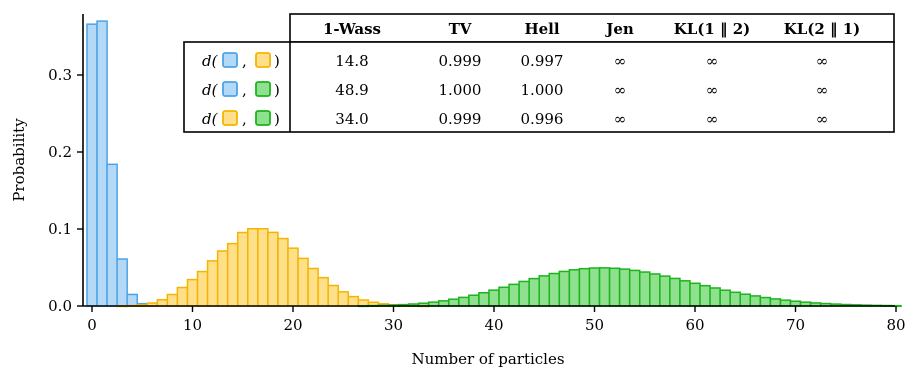  I want to click on table-frame-top, so click(592, 28).